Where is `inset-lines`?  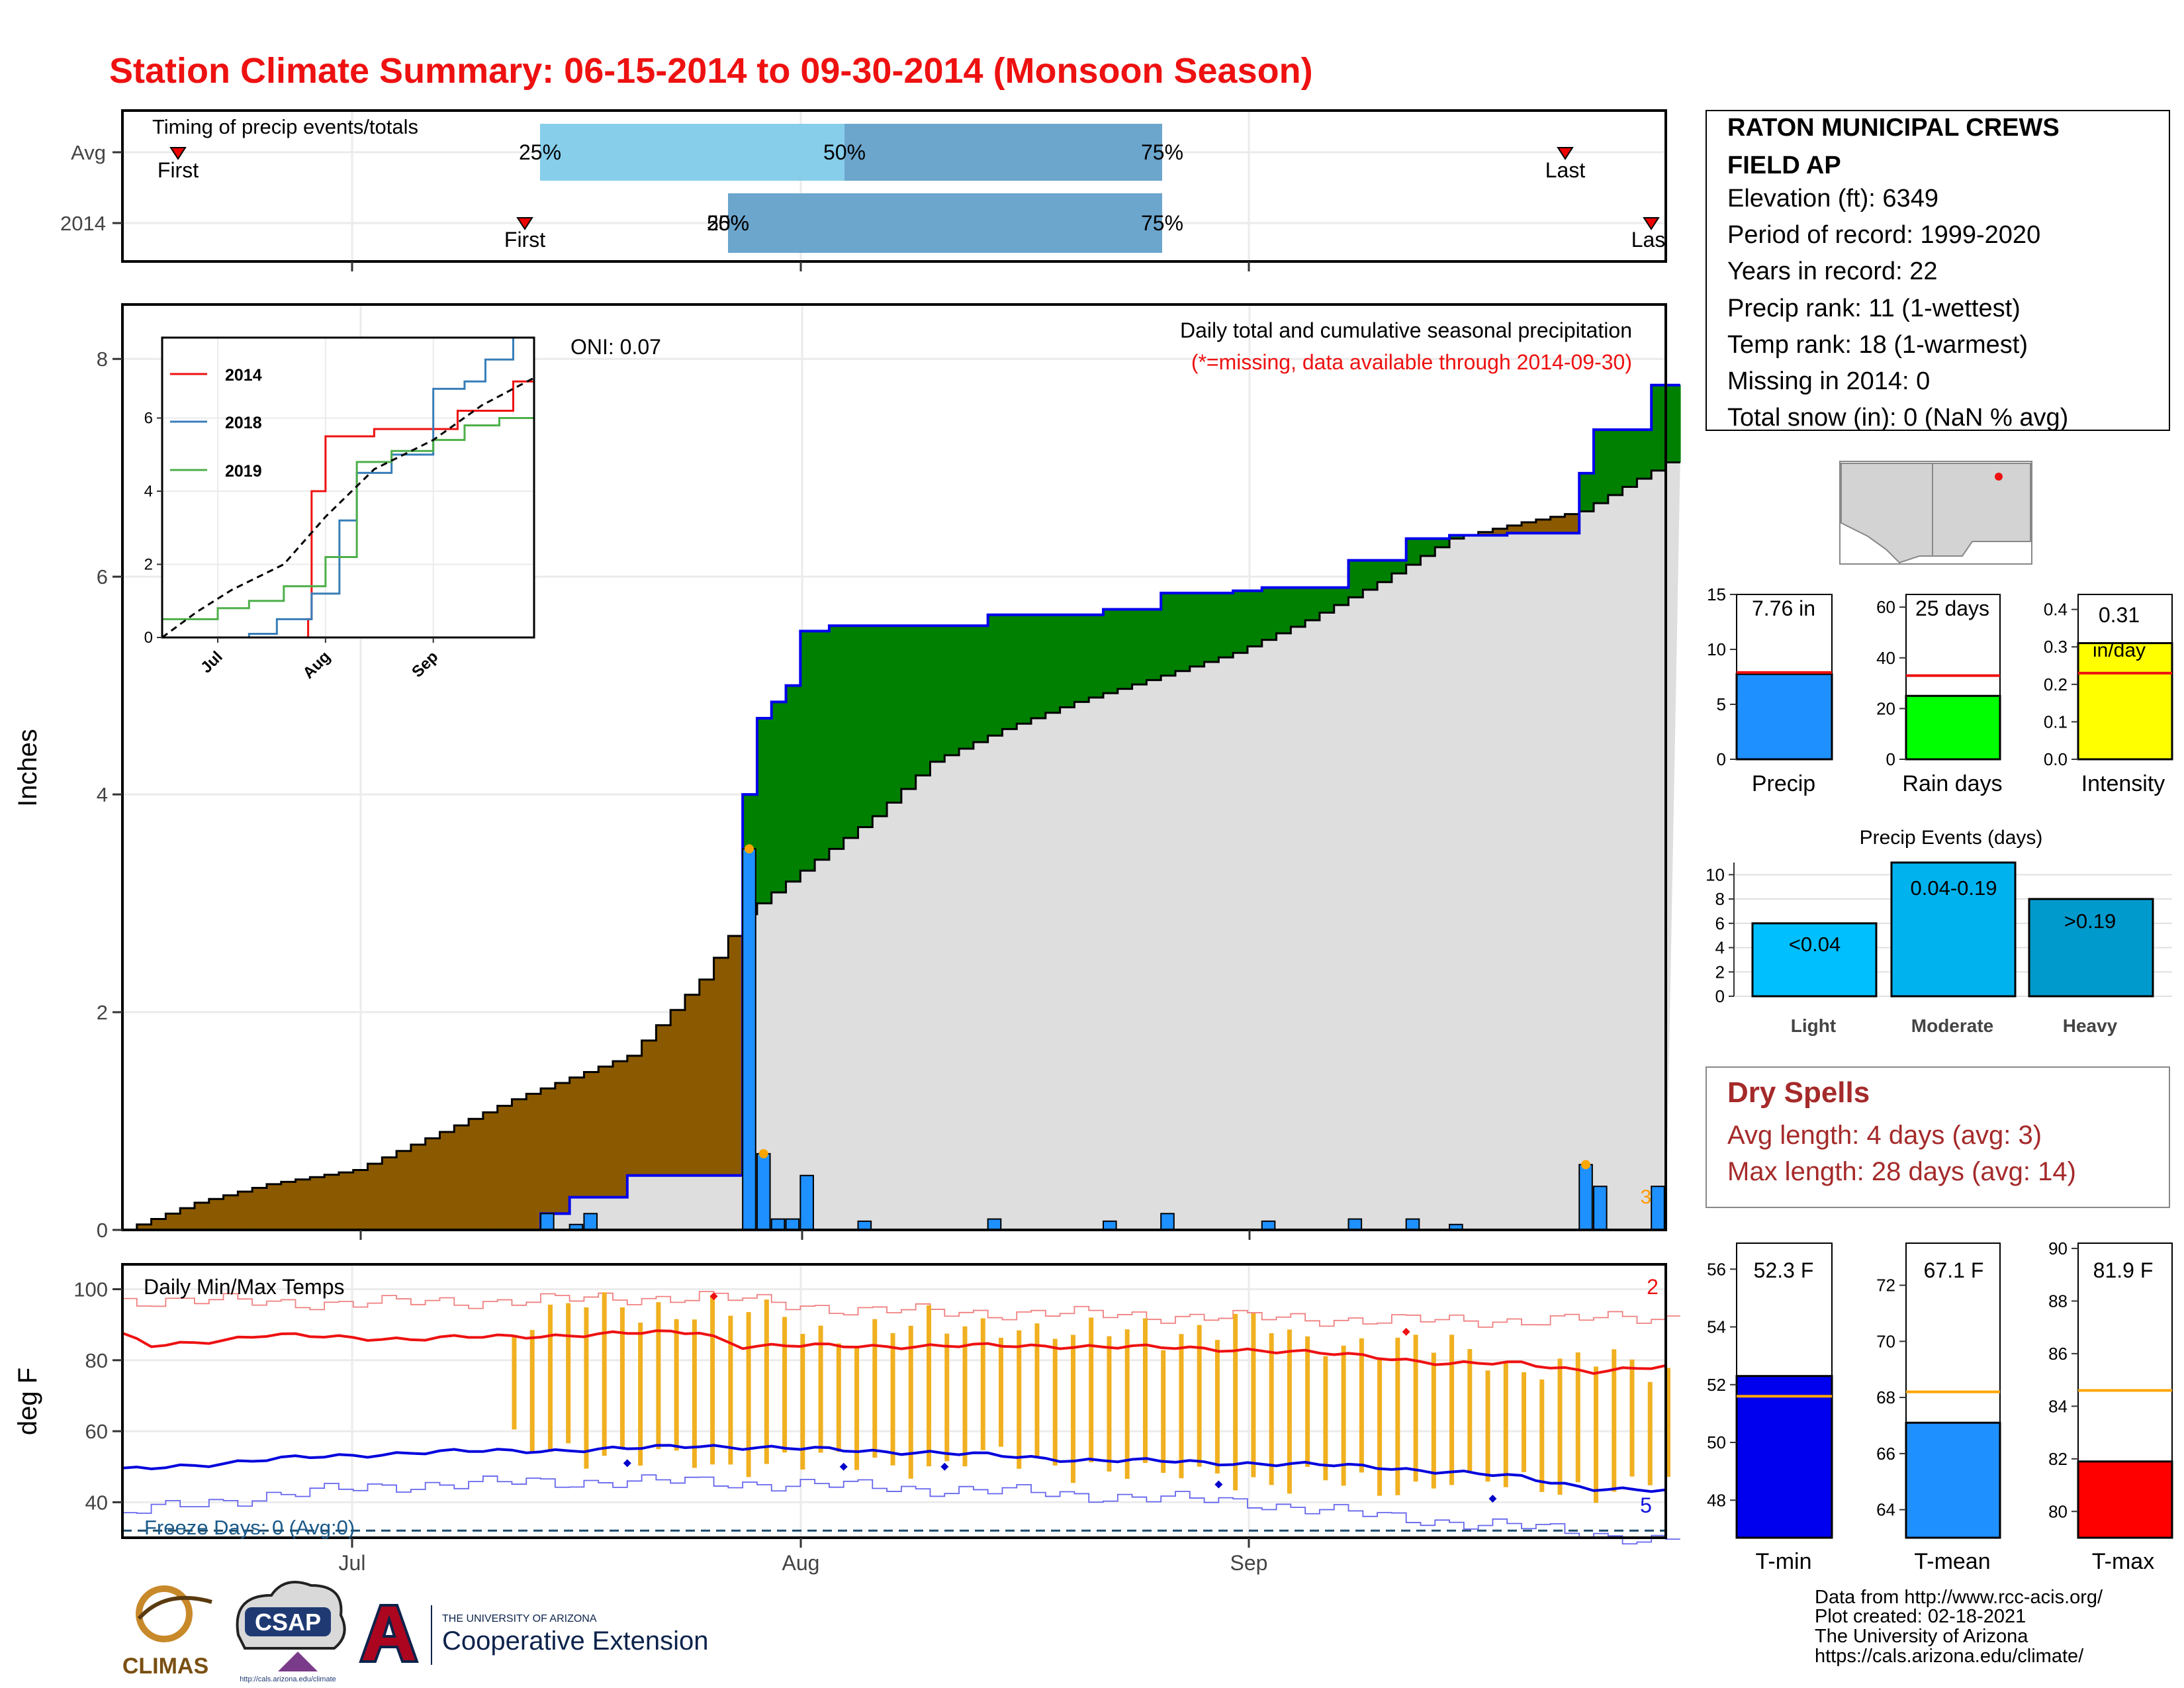 inset-lines is located at coordinates (348, 488).